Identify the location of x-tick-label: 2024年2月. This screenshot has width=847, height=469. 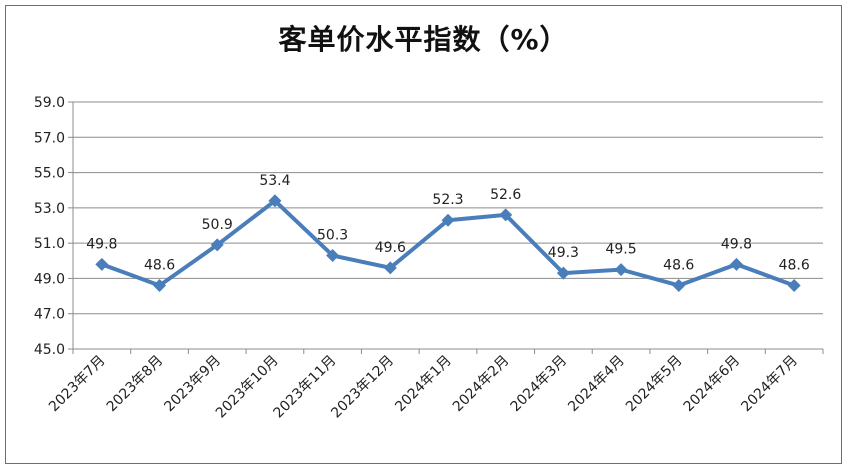
(481, 384).